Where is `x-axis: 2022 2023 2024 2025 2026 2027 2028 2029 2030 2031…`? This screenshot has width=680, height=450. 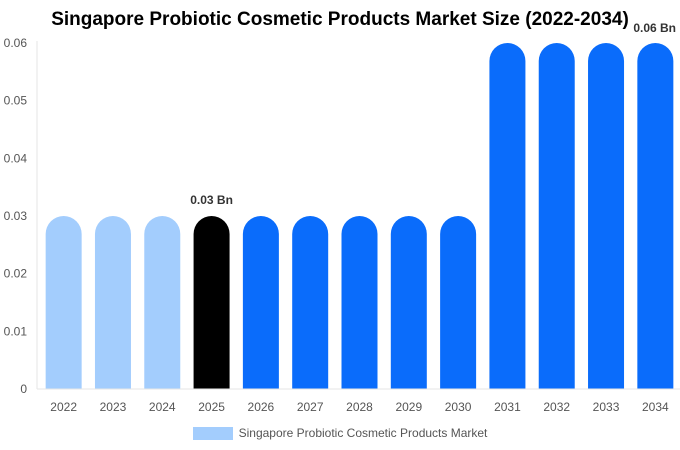 x-axis: 2022 2023 2024 2025 2026 2027 2028 2029 2030 2031… is located at coordinates (358, 401).